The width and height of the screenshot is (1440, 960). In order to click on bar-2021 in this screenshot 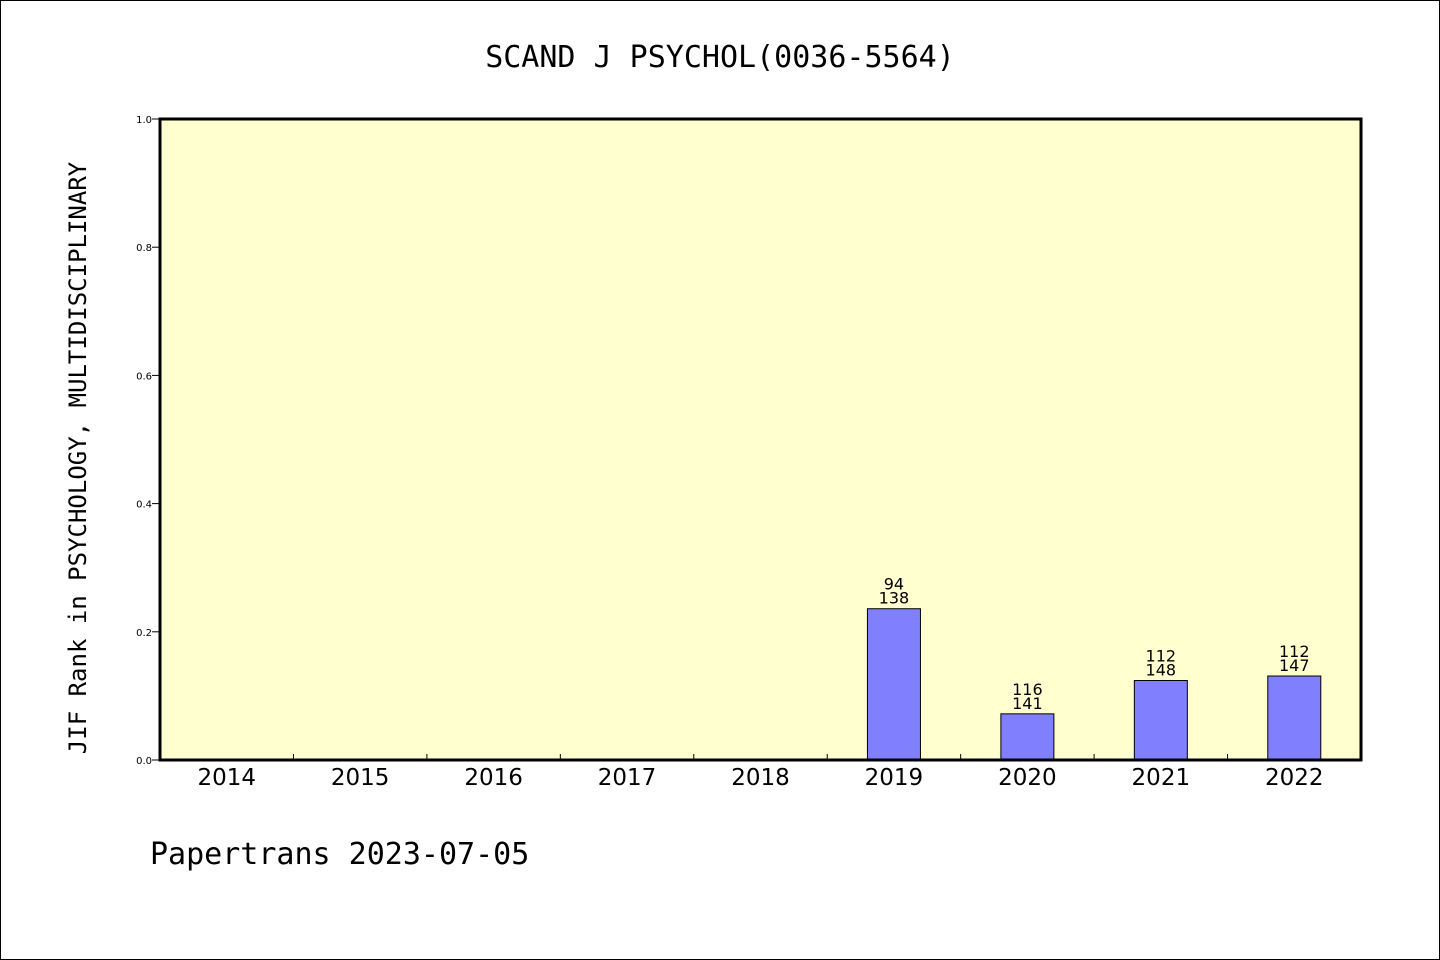, I will do `click(1160, 720)`.